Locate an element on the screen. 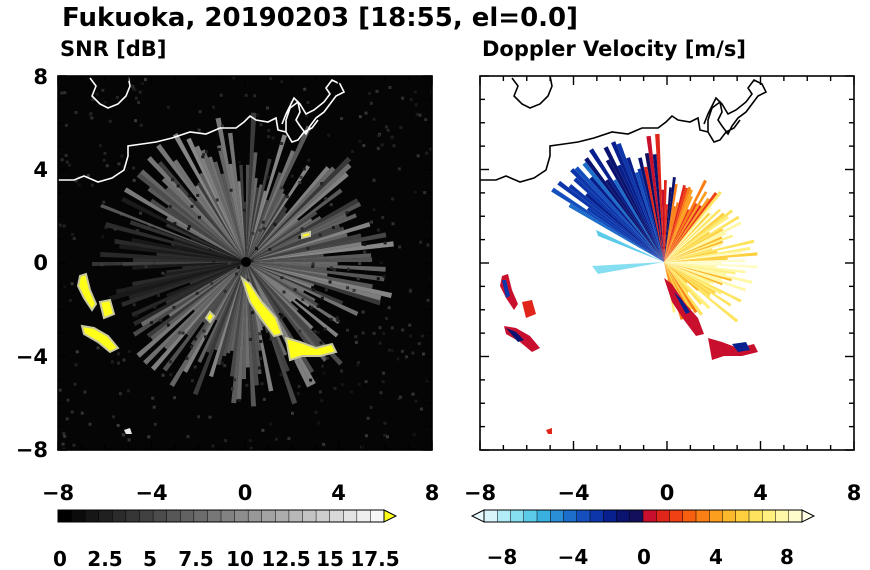  snr-colorbar-tick: 2.5 is located at coordinates (104, 558).